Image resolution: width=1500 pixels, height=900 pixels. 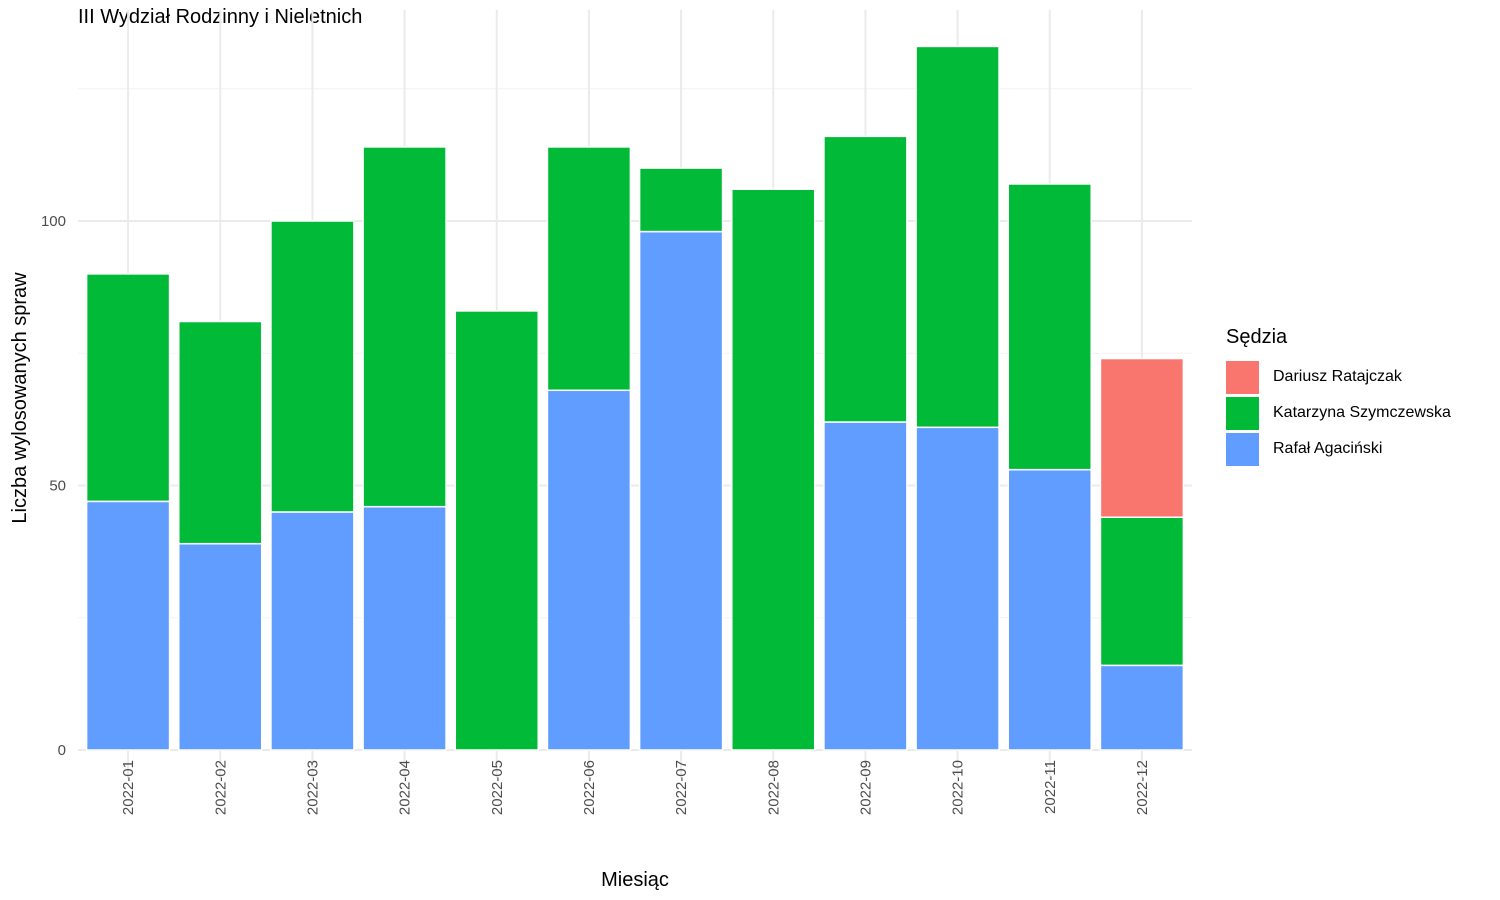 What do you see at coordinates (1142, 437) in the screenshot?
I see `bar-2022-12-dariusz-ratajczak` at bounding box center [1142, 437].